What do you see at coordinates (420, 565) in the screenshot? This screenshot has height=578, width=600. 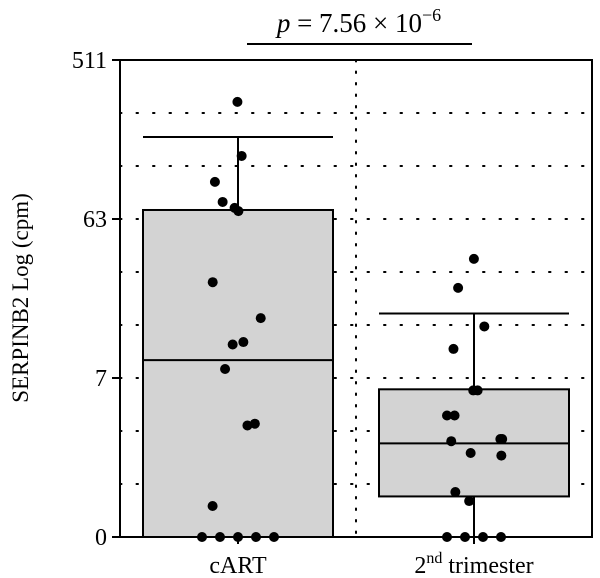 I see `x-tick-label-main: 2` at bounding box center [420, 565].